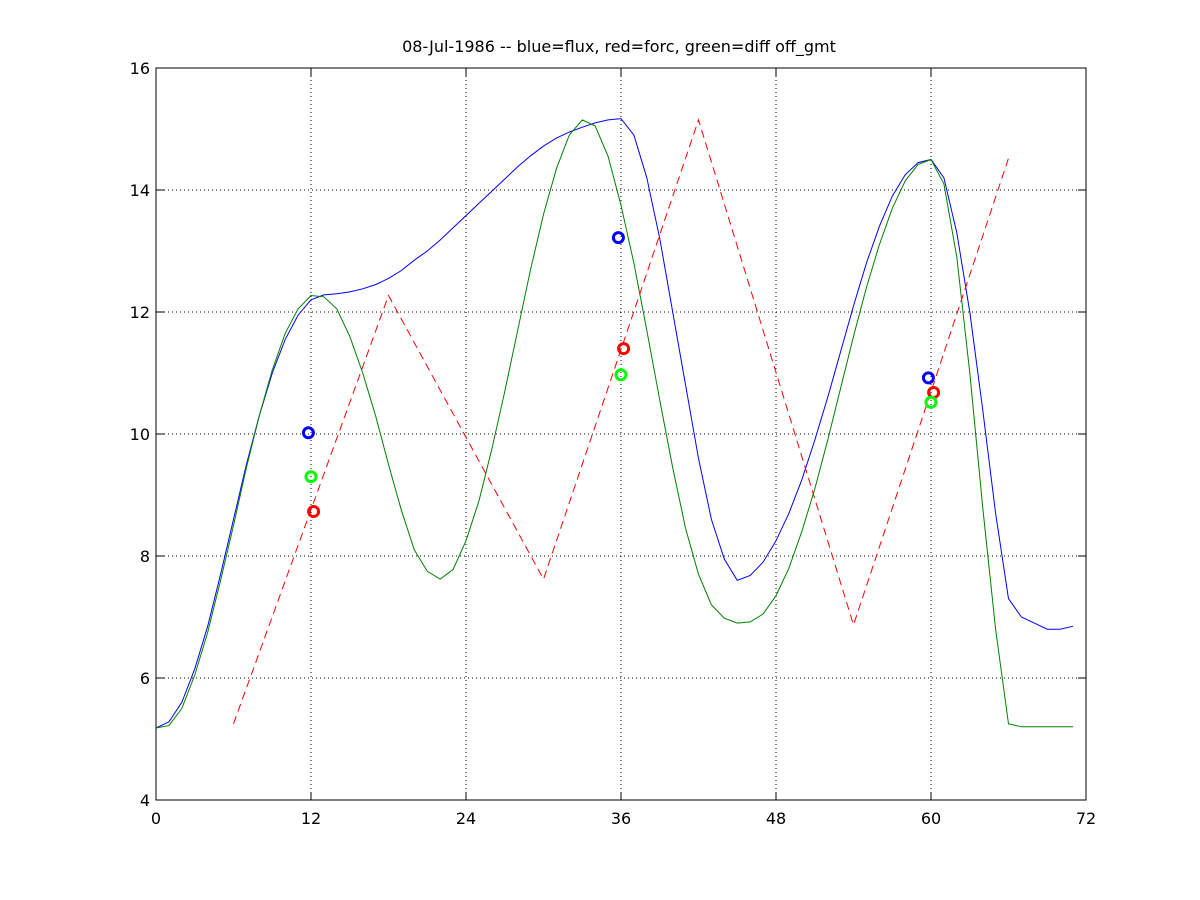  Describe the element at coordinates (140, 434) in the screenshot. I see `y-tick-label: 10` at that location.